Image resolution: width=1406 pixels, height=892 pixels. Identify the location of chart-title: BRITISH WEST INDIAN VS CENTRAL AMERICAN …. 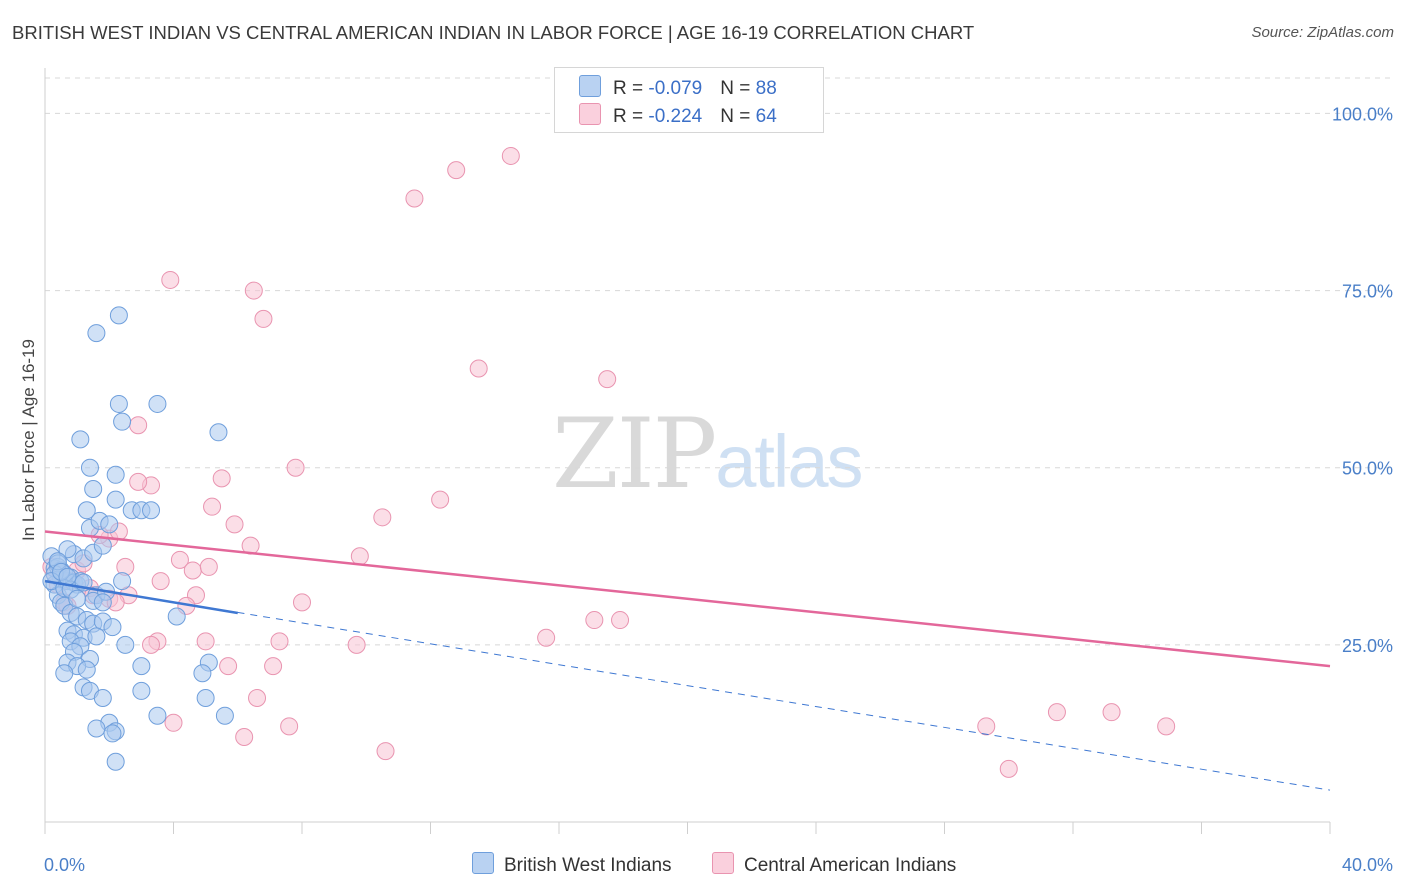
(493, 32).